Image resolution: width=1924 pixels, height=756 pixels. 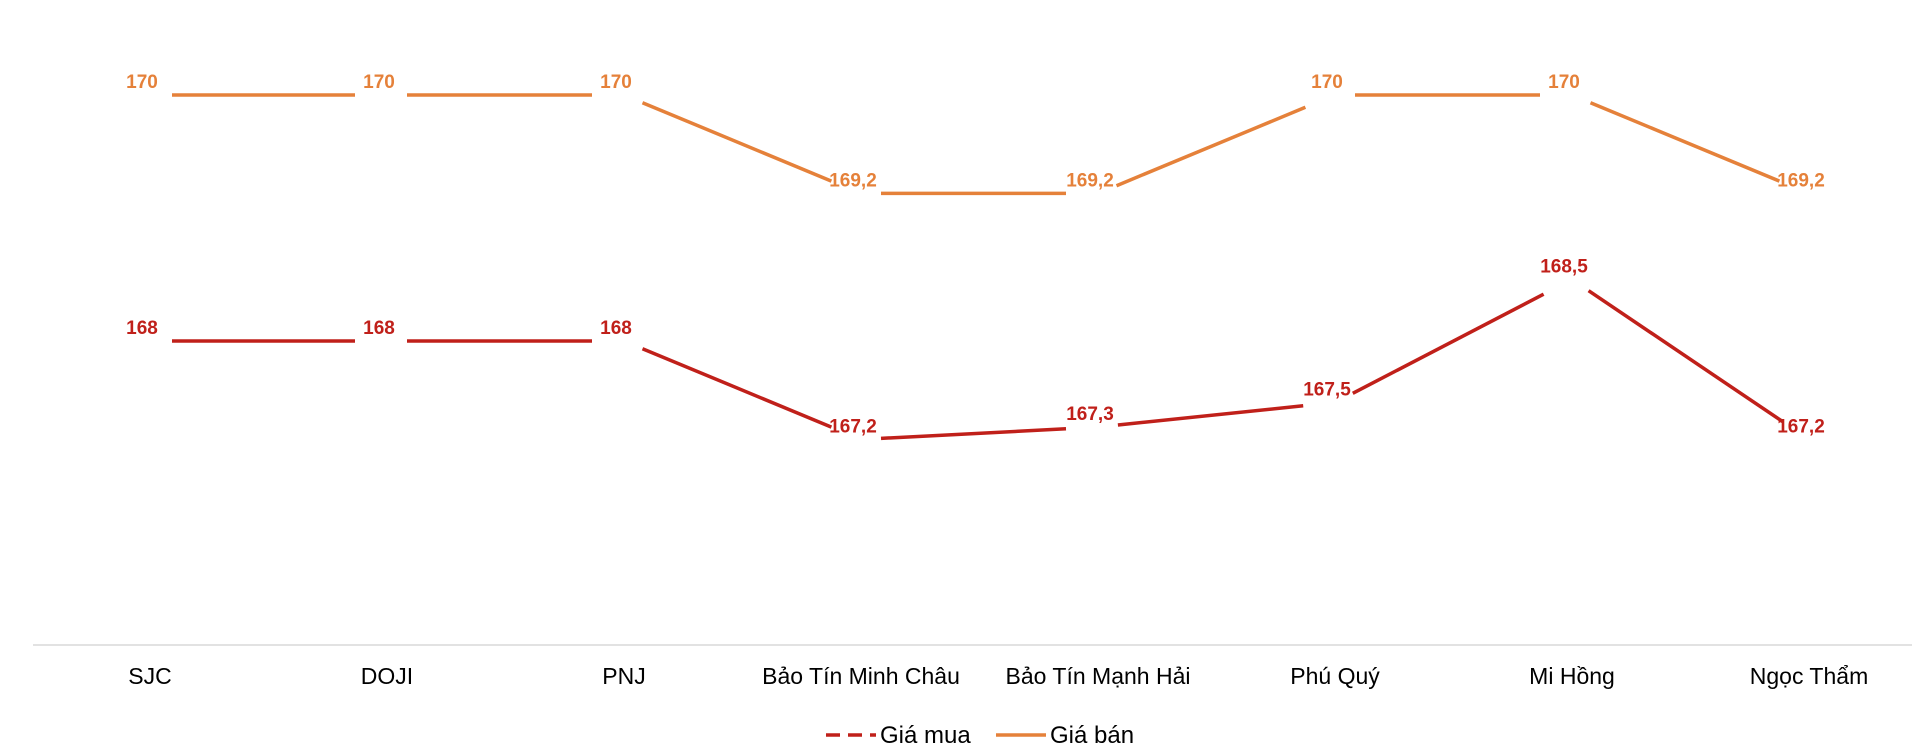 I want to click on legend-label: Giá bán, so click(x=1092, y=735).